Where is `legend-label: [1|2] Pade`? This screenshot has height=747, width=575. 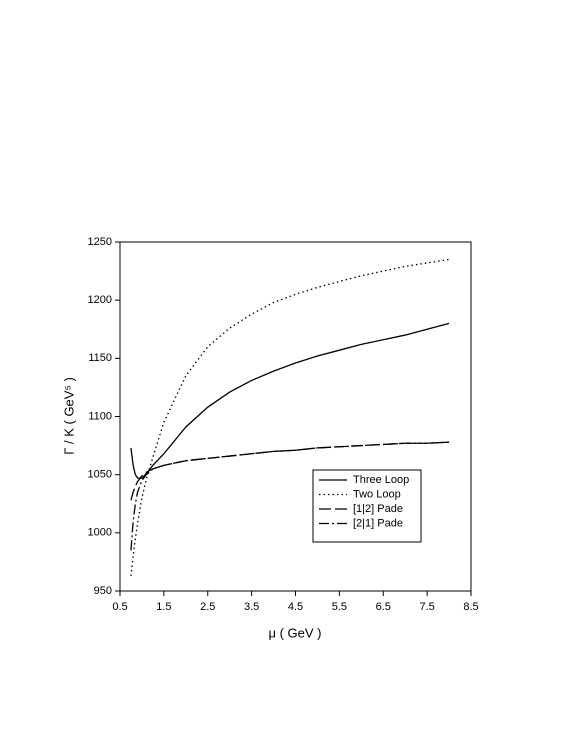 legend-label: [1|2] Pade is located at coordinates (378, 509).